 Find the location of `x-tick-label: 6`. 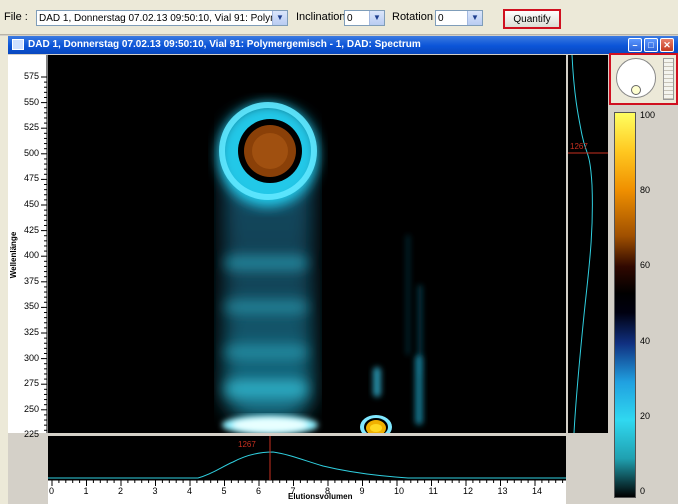

x-tick-label: 6 is located at coordinates (259, 491).